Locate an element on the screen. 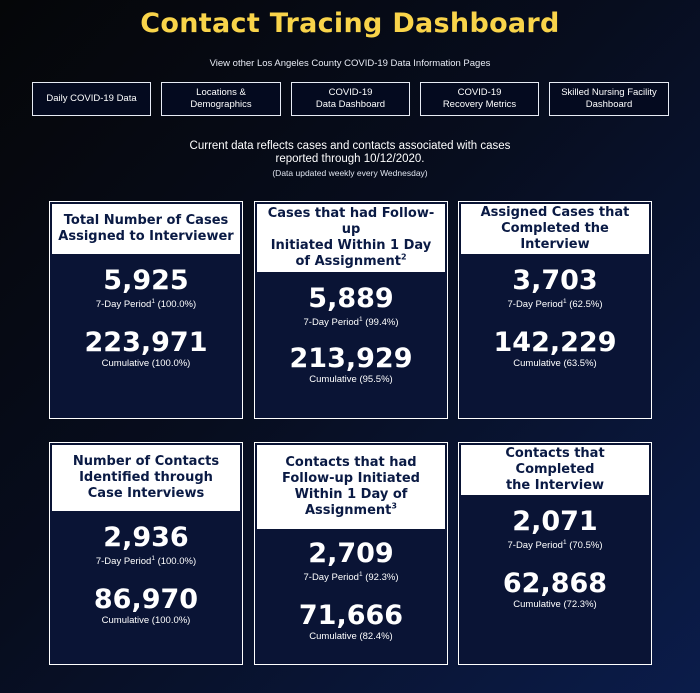  cumulative-label: Cumulative (82.4%) is located at coordinates (351, 636).